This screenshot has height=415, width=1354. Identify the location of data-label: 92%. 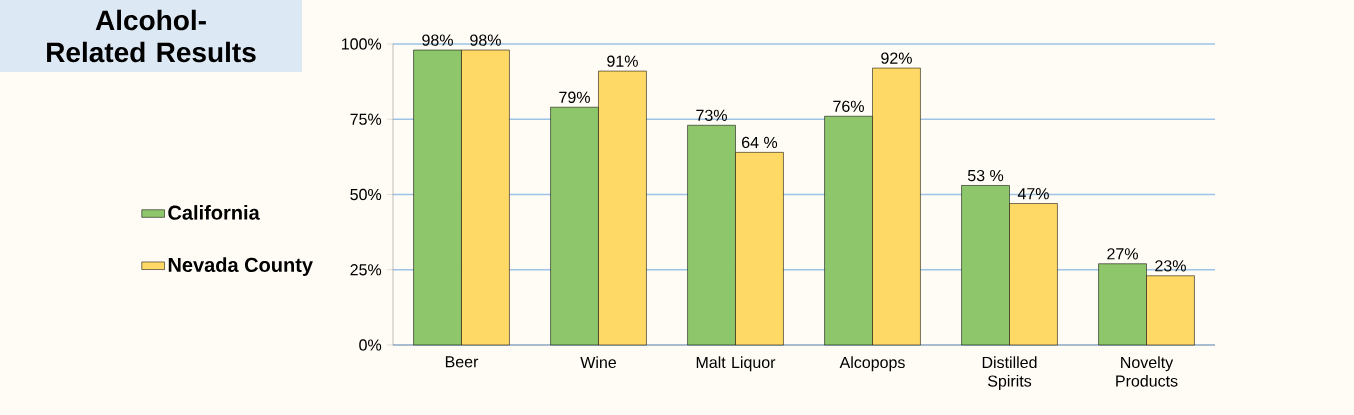
(896, 58).